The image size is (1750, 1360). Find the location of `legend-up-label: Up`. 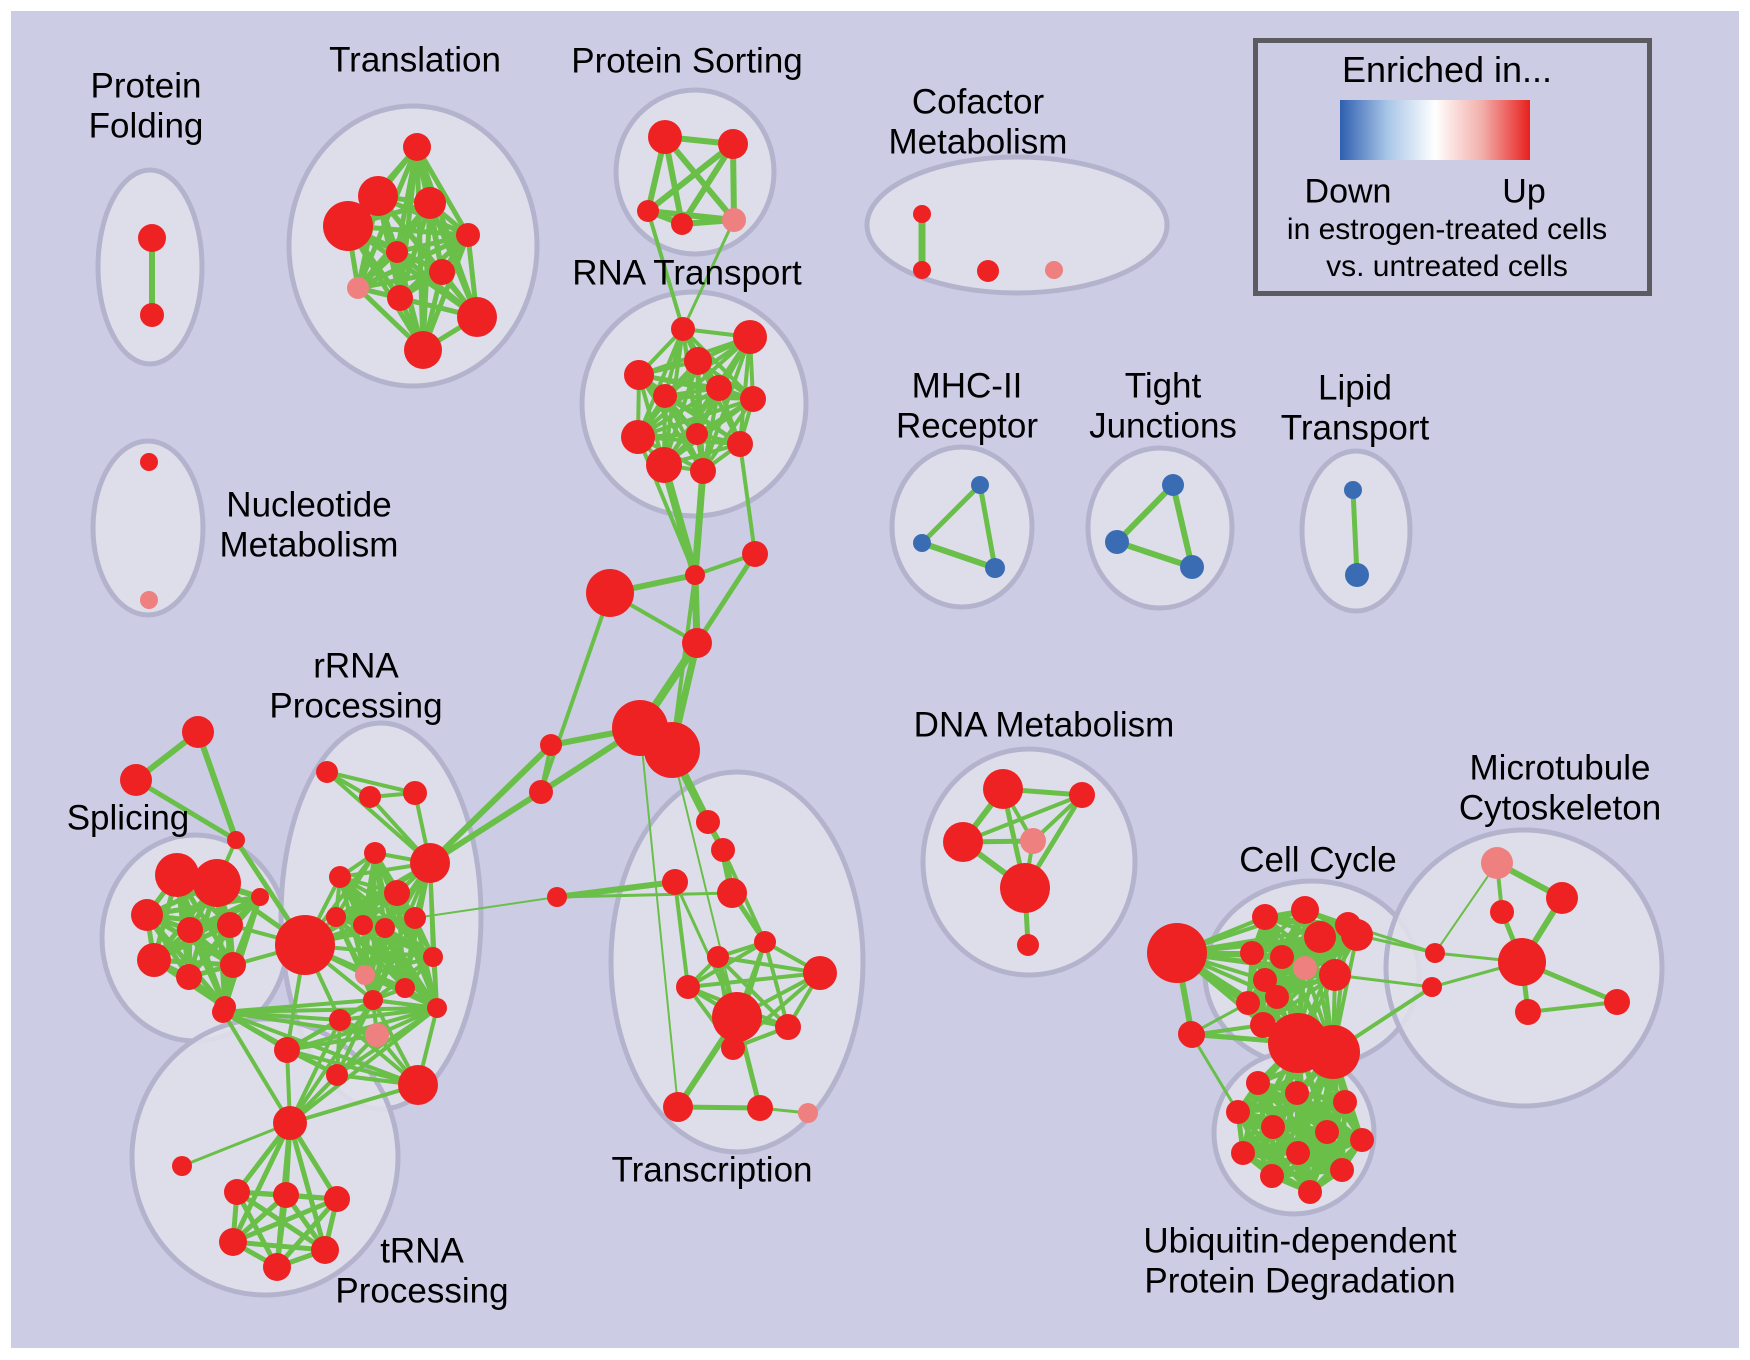

legend-up-label: Up is located at coordinates (1524, 191).